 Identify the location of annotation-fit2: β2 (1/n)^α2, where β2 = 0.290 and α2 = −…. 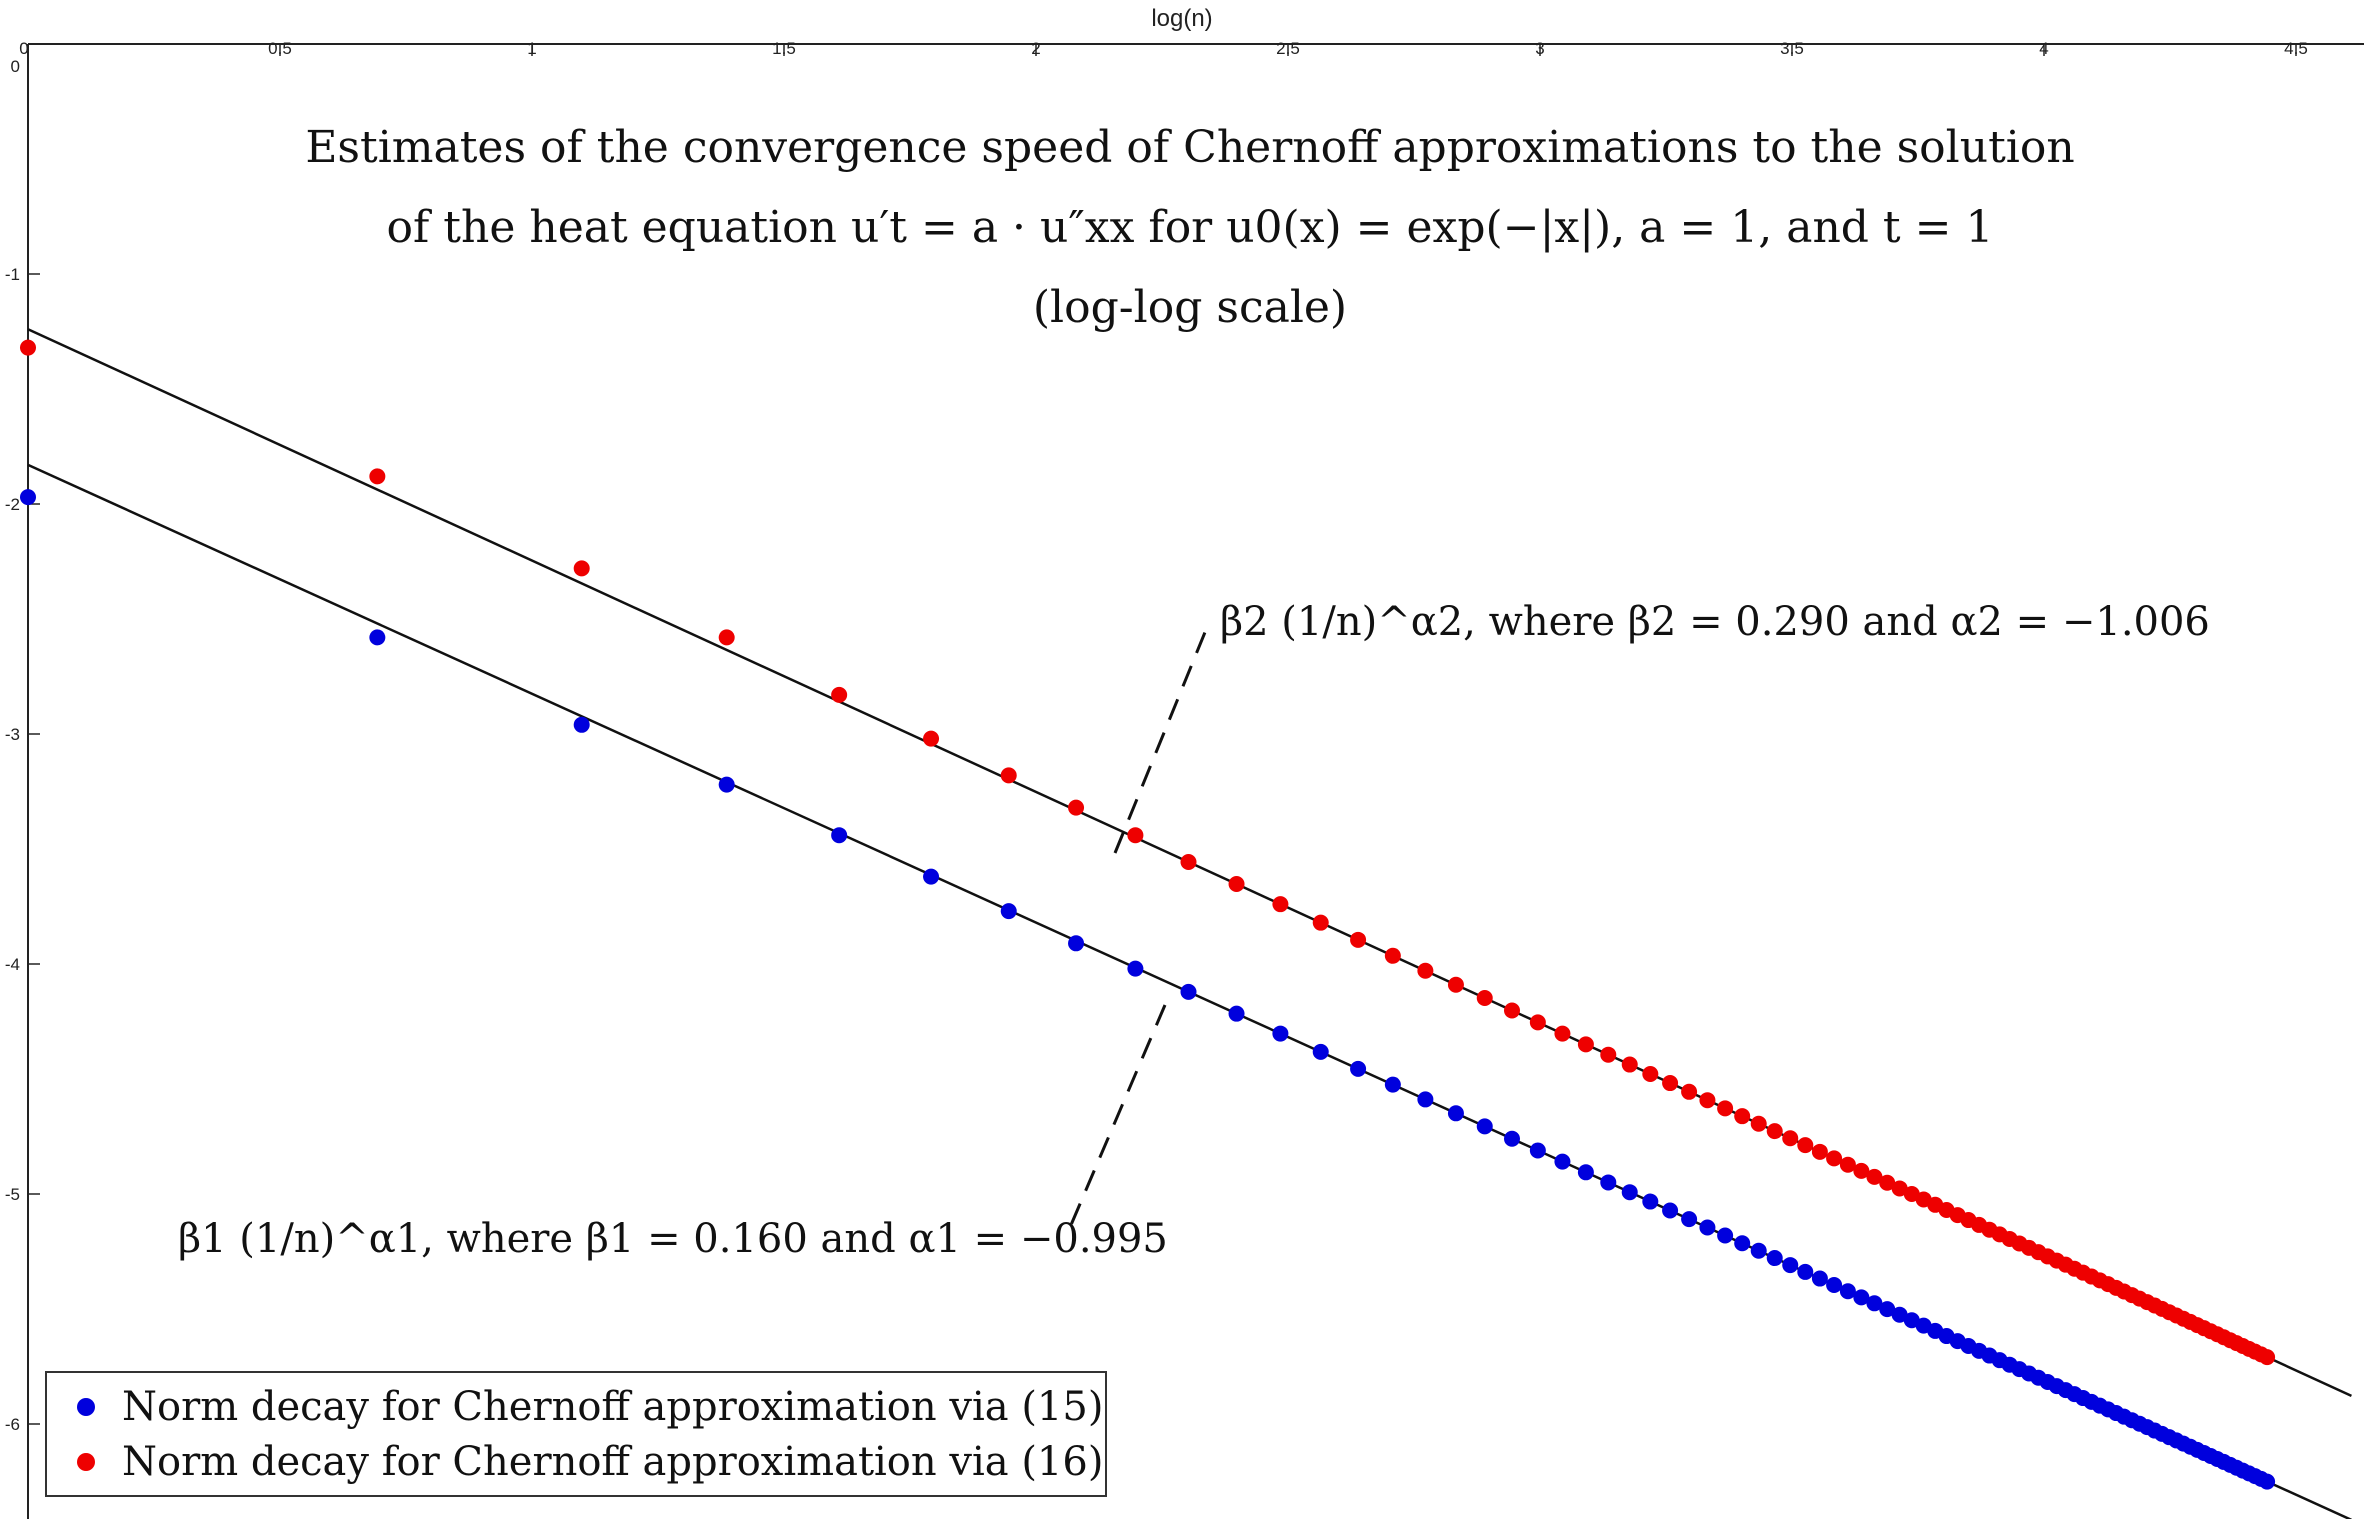
(1715, 622).